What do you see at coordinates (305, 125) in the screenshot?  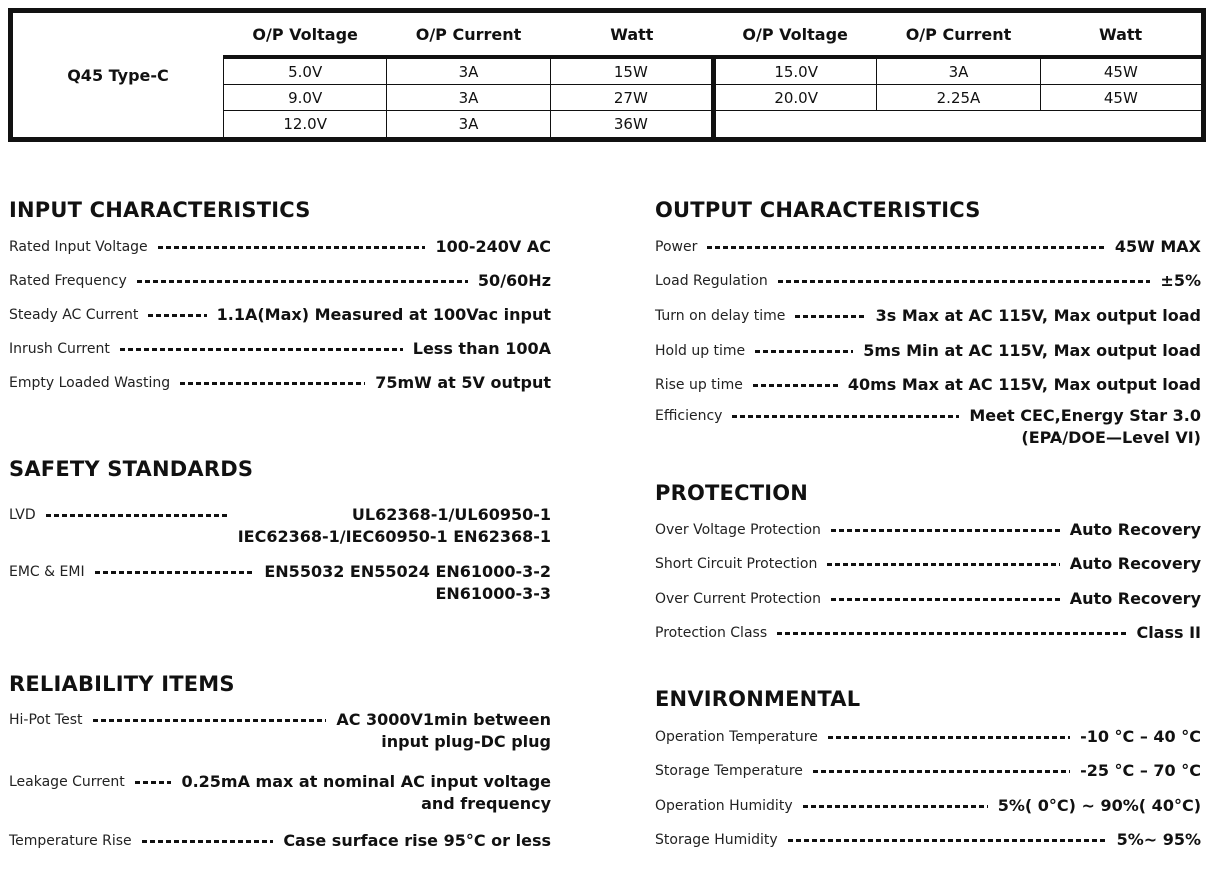 I see `table-cell: 12.0V` at bounding box center [305, 125].